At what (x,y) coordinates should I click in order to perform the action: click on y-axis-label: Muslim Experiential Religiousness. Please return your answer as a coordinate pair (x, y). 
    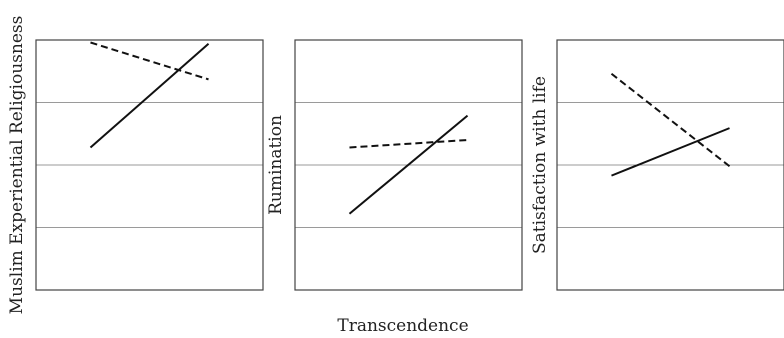
    Looking at the image, I should click on (17, 165).